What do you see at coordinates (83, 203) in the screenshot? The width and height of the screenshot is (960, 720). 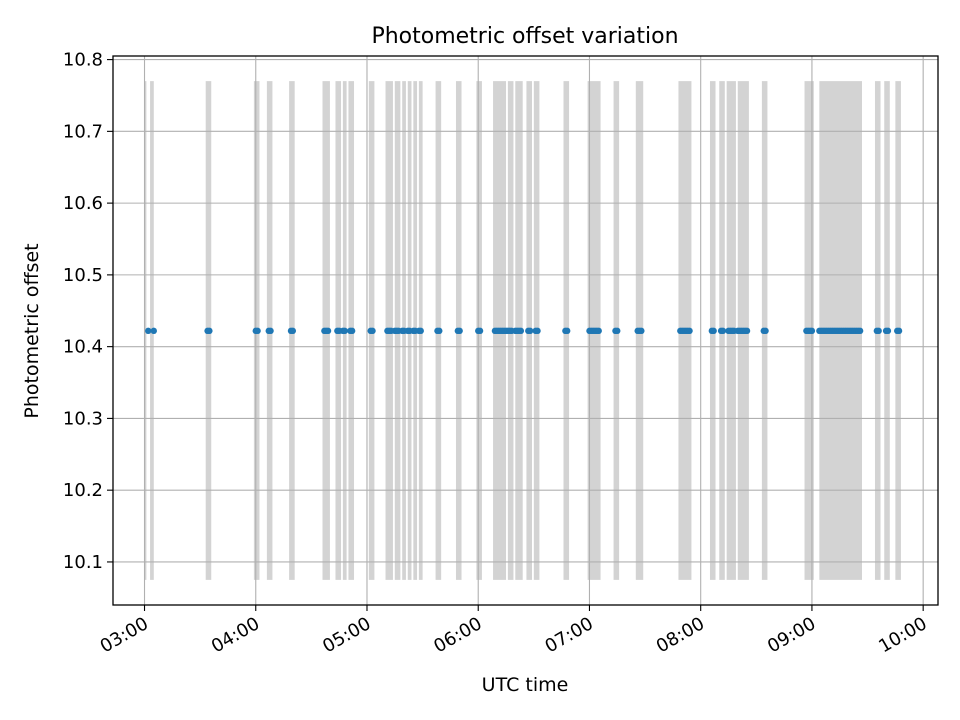 I see `y-tick-label: 10.6` at bounding box center [83, 203].